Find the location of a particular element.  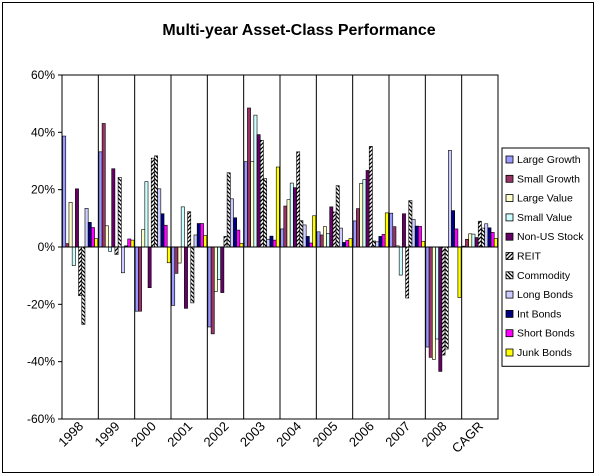

x-tick-label: 2006 is located at coordinates (361, 434).